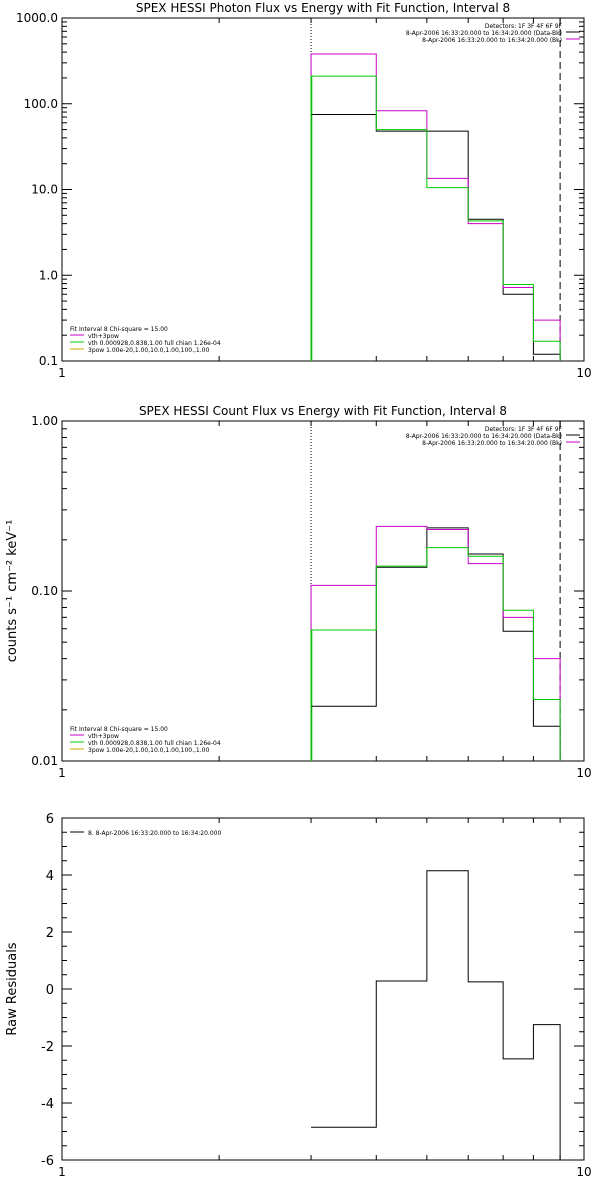 This screenshot has width=600, height=1200. I want to click on y-tick-label: 1.0, so click(48, 275).